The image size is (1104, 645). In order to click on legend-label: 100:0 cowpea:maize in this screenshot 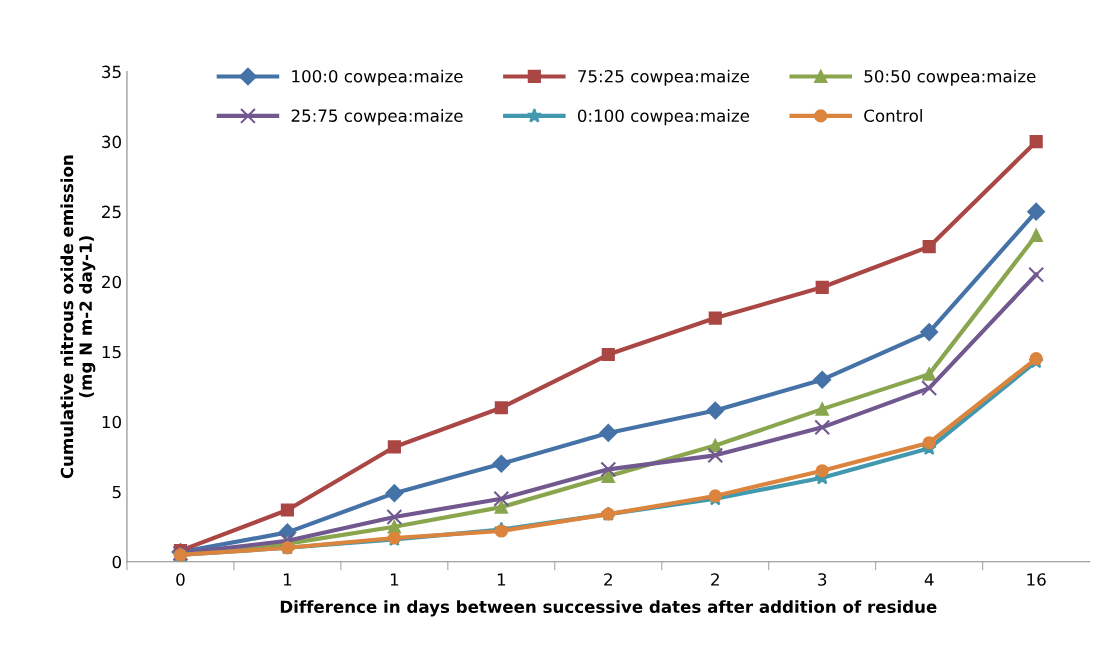, I will do `click(377, 77)`.